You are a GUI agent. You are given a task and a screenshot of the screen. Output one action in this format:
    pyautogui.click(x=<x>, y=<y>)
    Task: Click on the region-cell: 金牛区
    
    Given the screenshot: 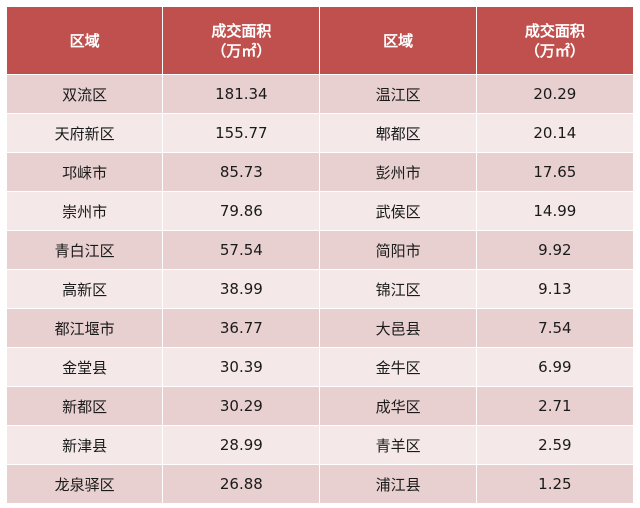 What is the action you would take?
    pyautogui.click(x=398, y=367)
    